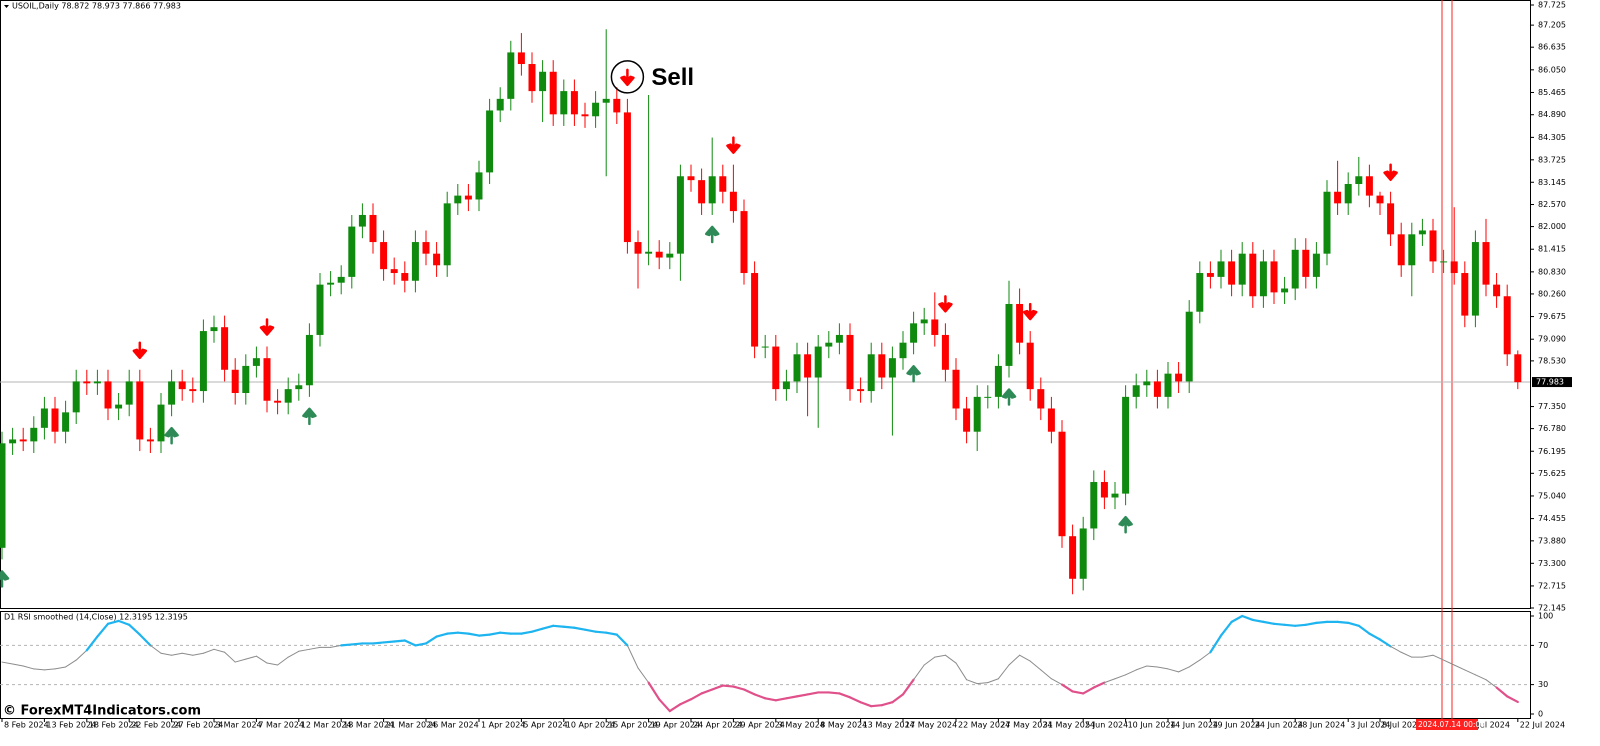 The image size is (1600, 746). What do you see at coordinates (1543, 684) in the screenshot?
I see `y-tick-label: 30` at bounding box center [1543, 684].